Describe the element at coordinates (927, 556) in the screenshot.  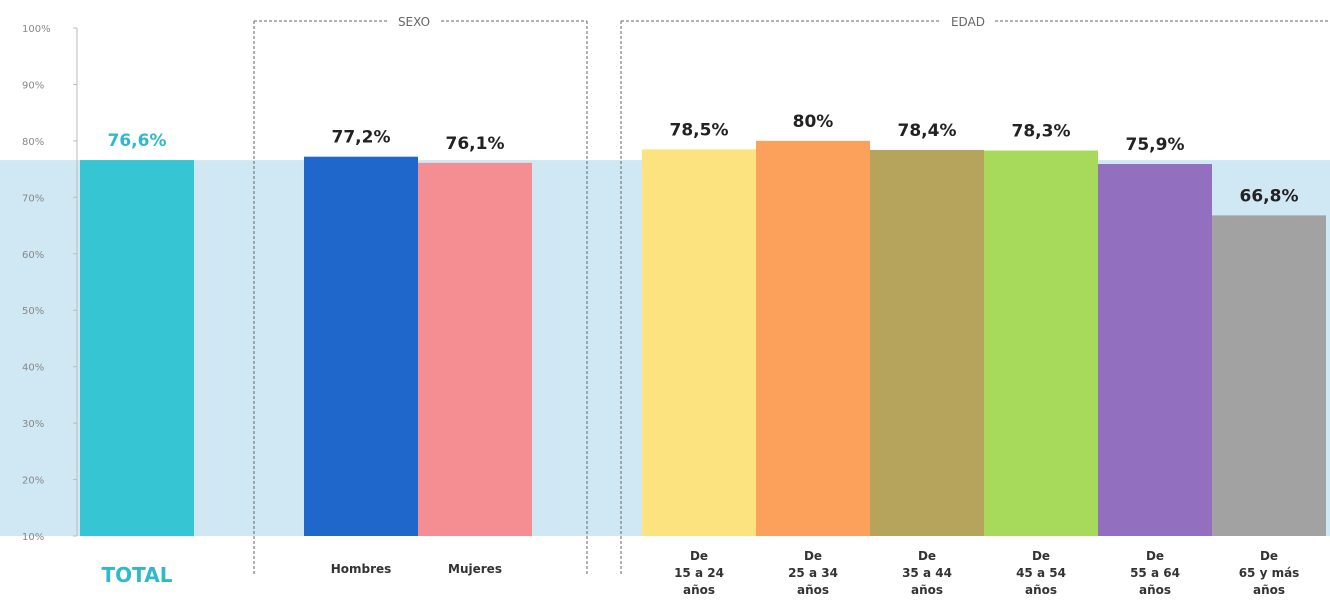
I see `category-label-de-35-a-44-a-os: De` at that location.